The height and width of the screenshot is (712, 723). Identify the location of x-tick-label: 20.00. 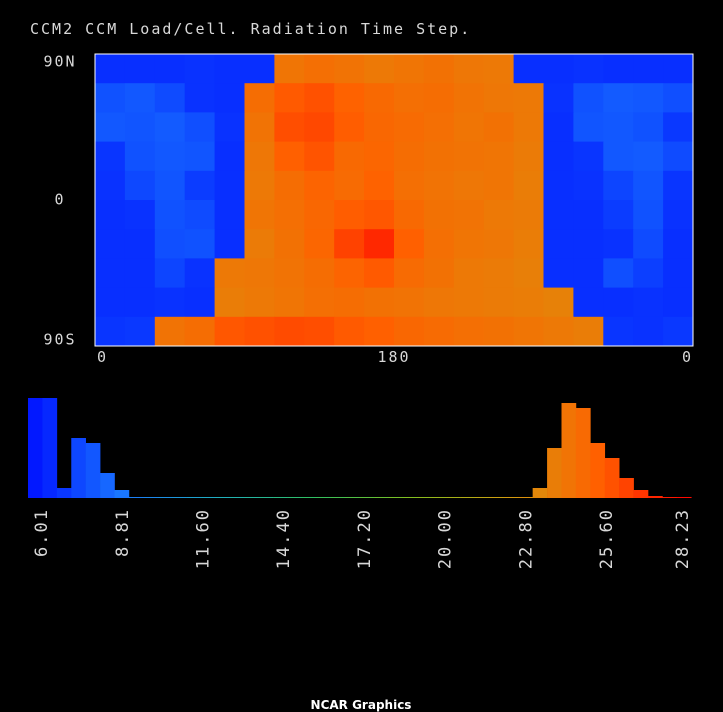
(446, 538).